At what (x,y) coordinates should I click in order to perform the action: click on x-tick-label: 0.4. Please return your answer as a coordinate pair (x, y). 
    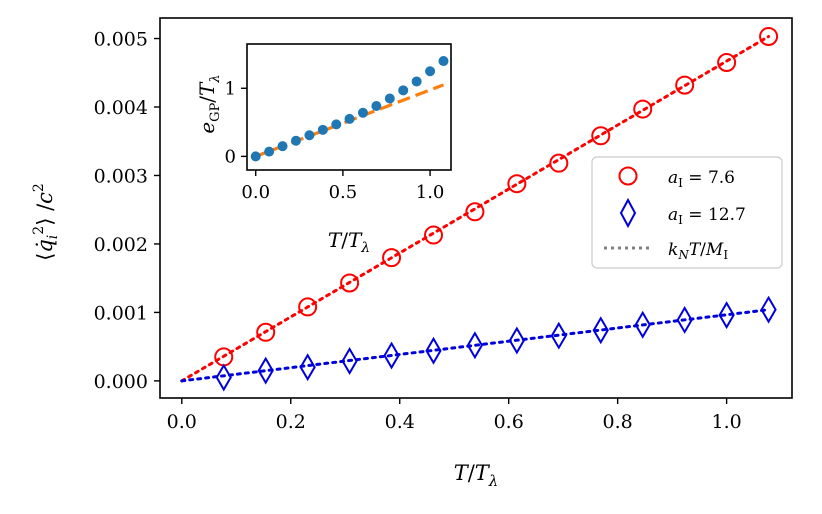
    Looking at the image, I should click on (400, 422).